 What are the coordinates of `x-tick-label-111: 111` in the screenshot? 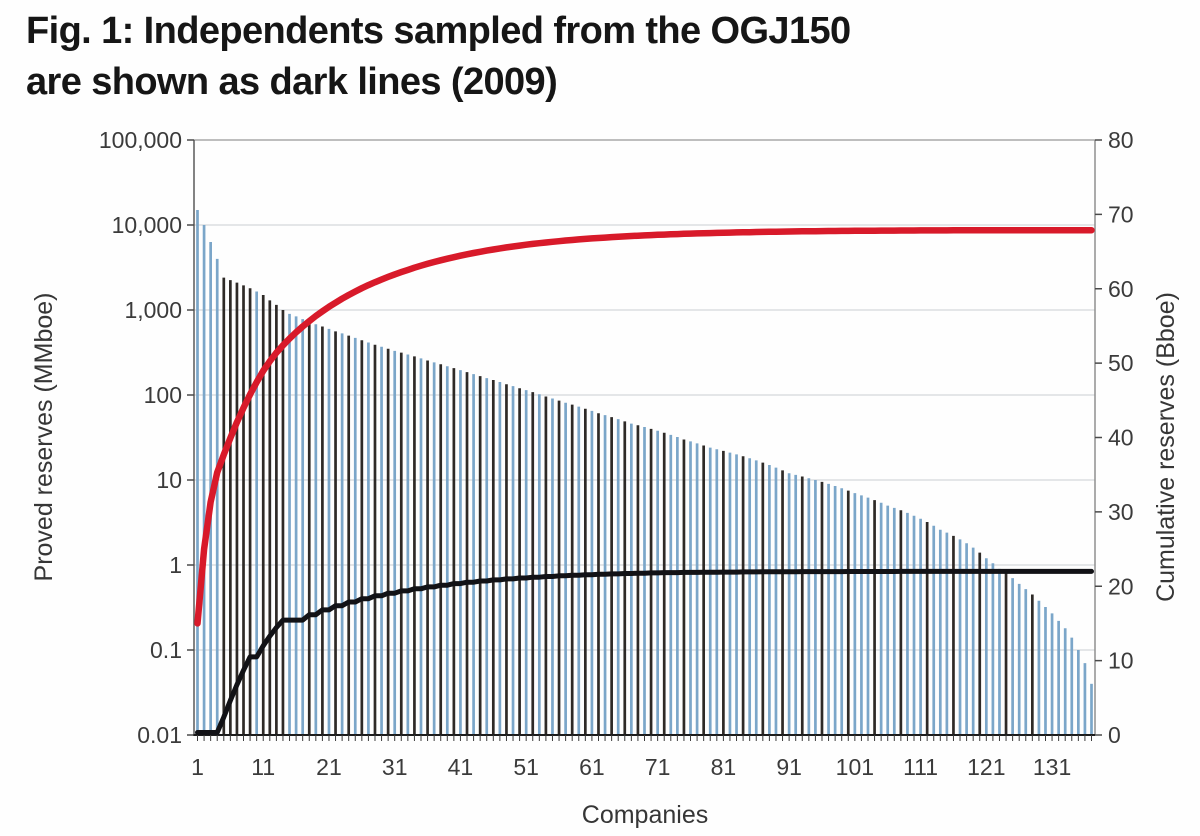 It's located at (920, 767).